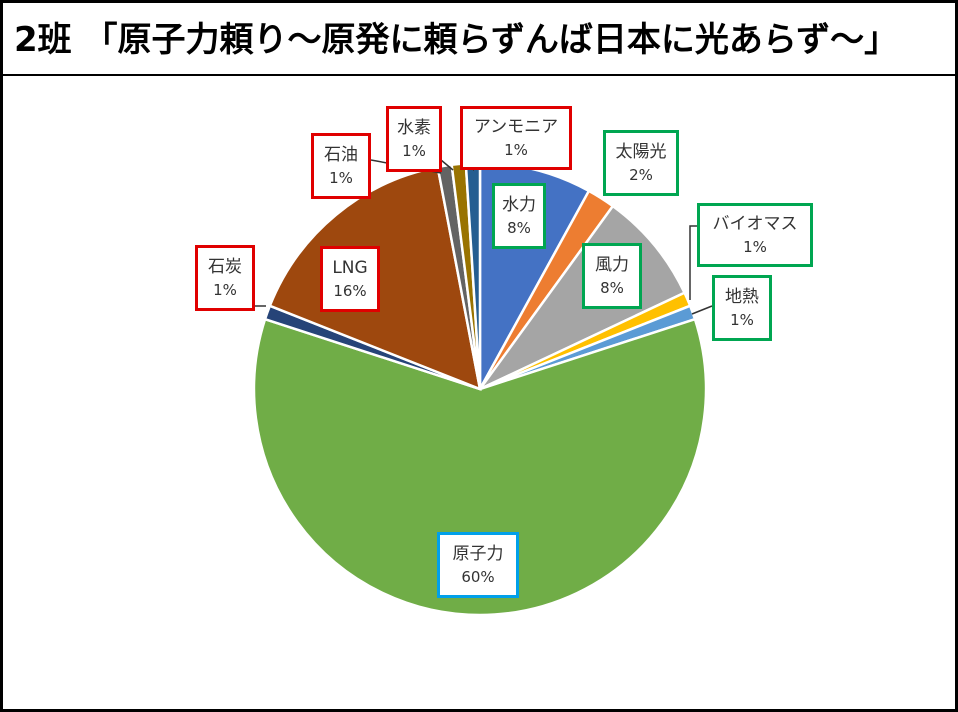 The image size is (958, 712). What do you see at coordinates (341, 166) in the screenshot?
I see `data-label-box: 石油 1%` at bounding box center [341, 166].